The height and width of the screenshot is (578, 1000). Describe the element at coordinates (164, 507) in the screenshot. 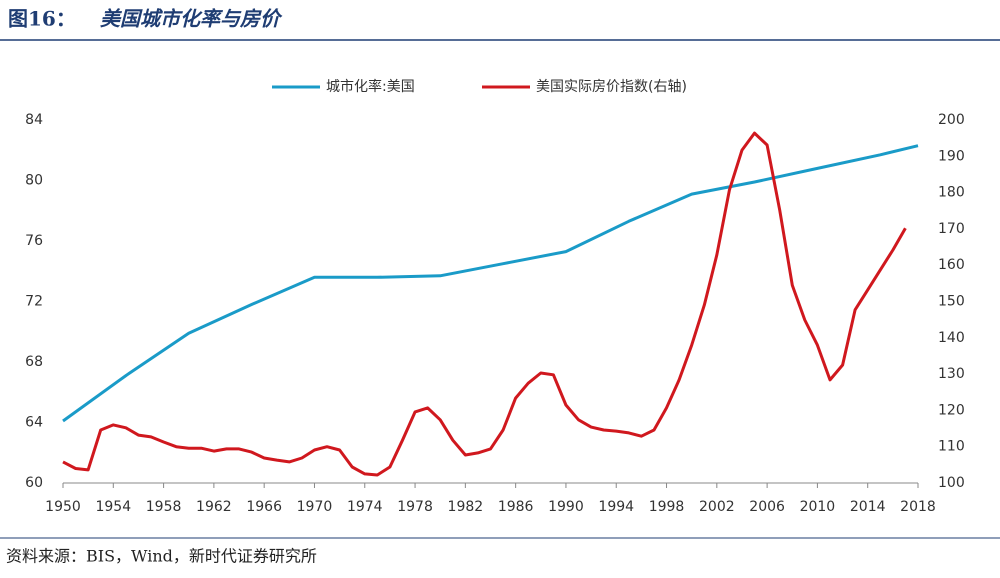

I see `x-tick-label: 1958` at that location.